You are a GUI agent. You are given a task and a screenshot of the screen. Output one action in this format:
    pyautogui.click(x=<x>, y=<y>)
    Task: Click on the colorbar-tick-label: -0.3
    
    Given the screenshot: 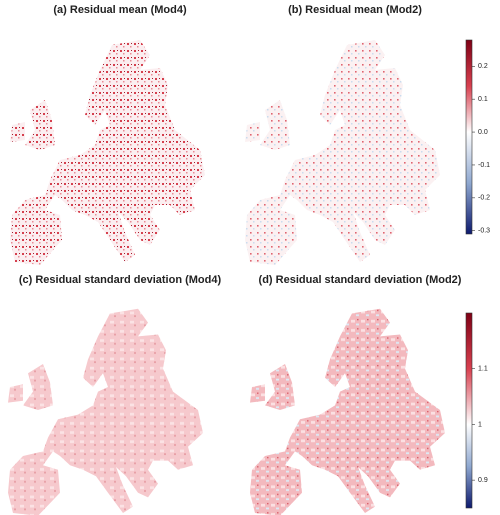 What is the action you would take?
    pyautogui.click(x=484, y=231)
    